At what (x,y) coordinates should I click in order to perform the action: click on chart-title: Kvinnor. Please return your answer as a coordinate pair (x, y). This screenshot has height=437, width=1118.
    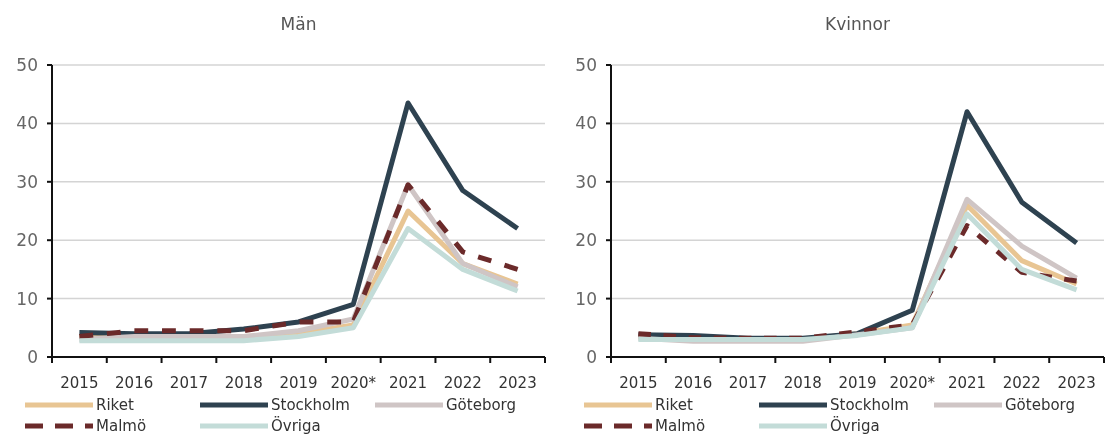
    Looking at the image, I should click on (857, 24).